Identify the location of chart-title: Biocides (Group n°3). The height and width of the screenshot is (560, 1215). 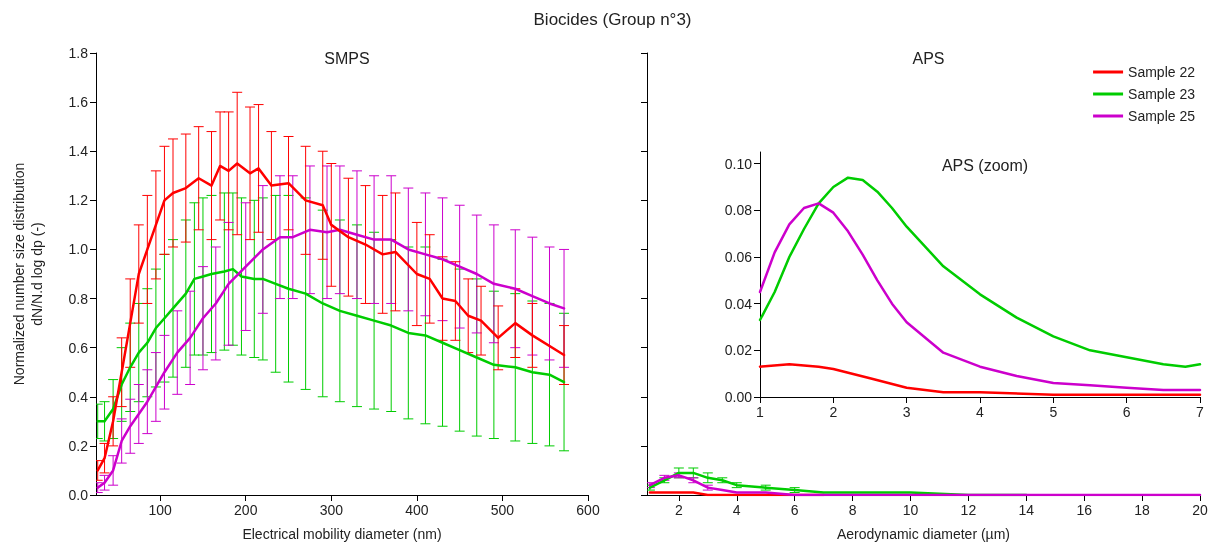
(612, 19).